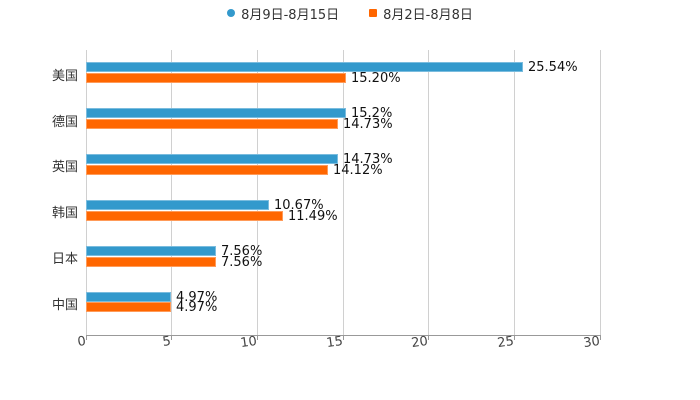 This screenshot has width=700, height=400. What do you see at coordinates (177, 205) in the screenshot?
I see `bar-kr-series1` at bounding box center [177, 205].